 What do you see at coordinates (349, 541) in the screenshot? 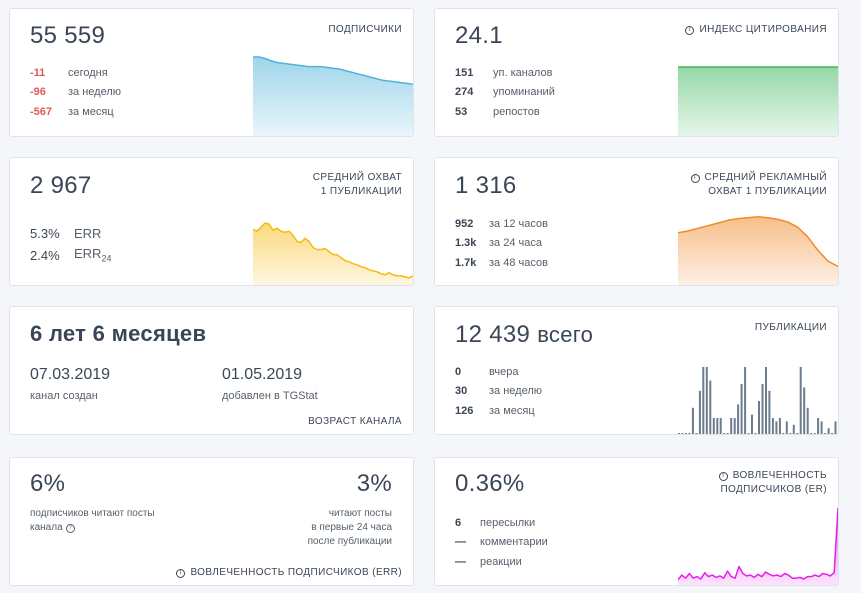
I see `err-right-text-line3: после публикации` at bounding box center [349, 541].